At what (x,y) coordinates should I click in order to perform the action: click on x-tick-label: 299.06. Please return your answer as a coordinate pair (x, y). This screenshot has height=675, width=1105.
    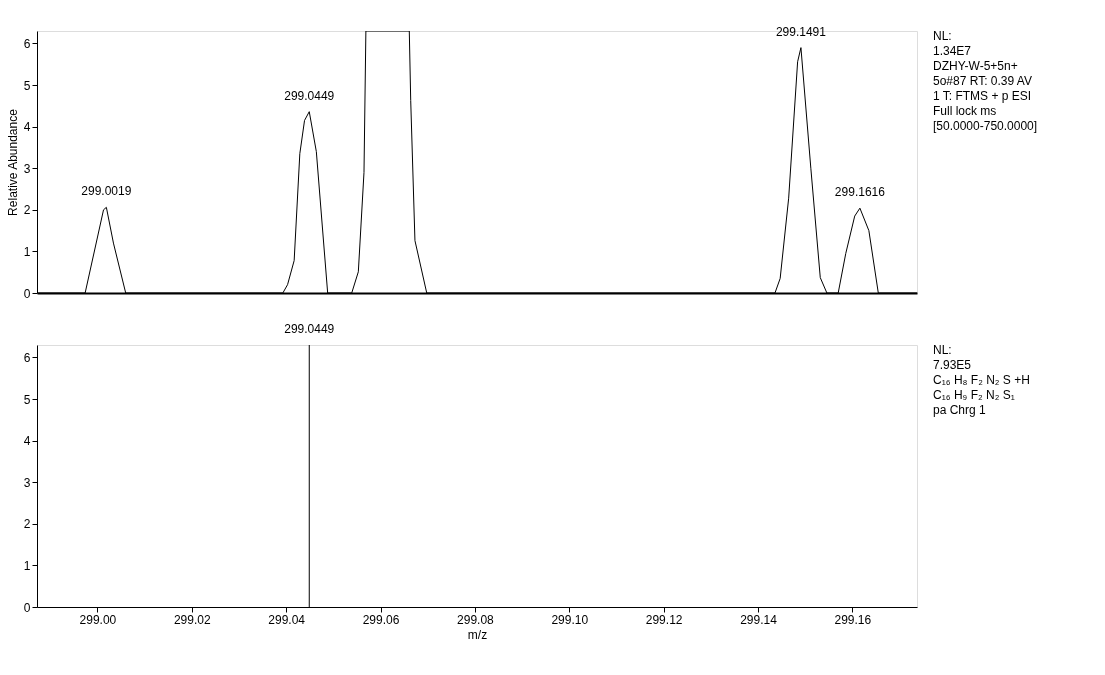
    Looking at the image, I should click on (381, 619).